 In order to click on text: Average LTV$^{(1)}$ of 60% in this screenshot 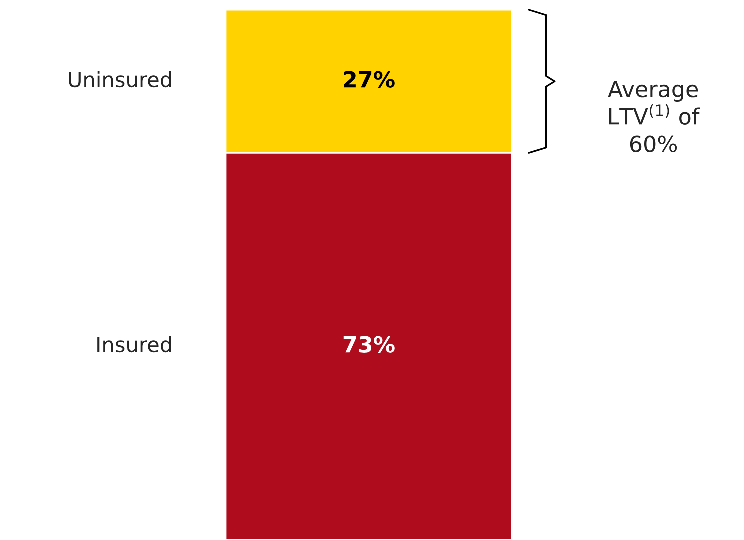, I will do `click(654, 117)`.